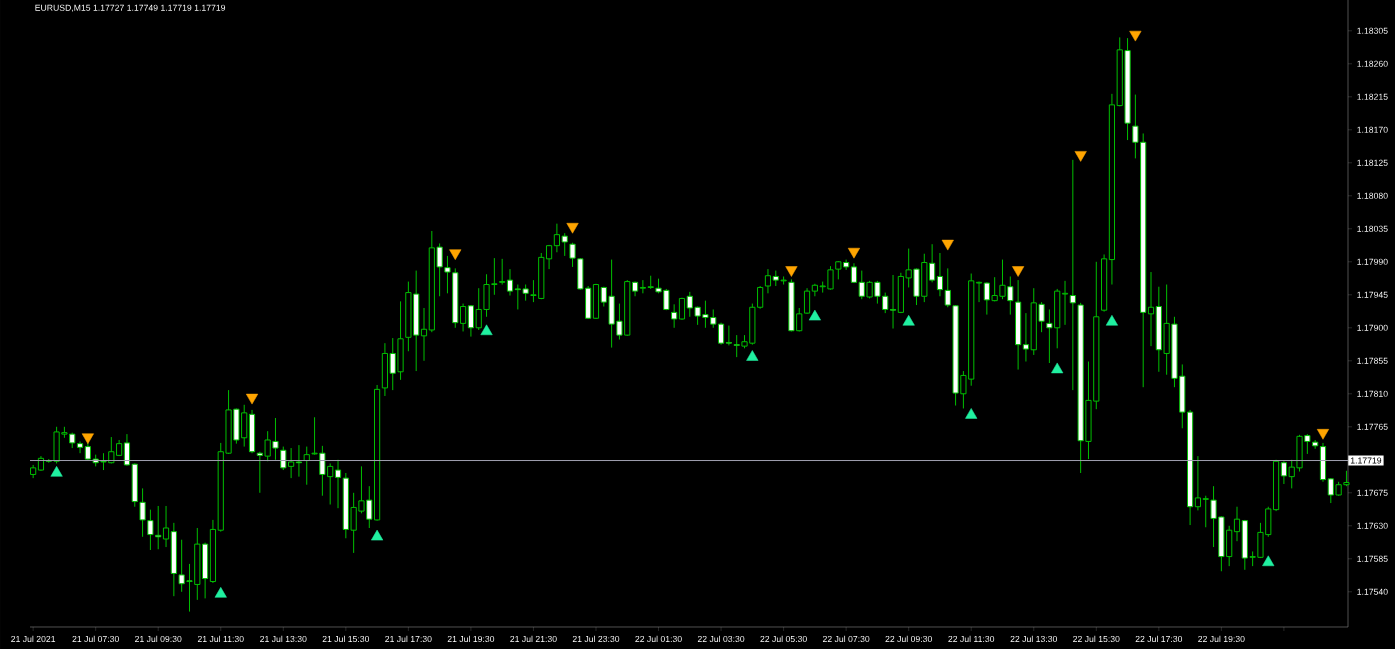  I want to click on y-tick-label: 1.17990, so click(1372, 261).